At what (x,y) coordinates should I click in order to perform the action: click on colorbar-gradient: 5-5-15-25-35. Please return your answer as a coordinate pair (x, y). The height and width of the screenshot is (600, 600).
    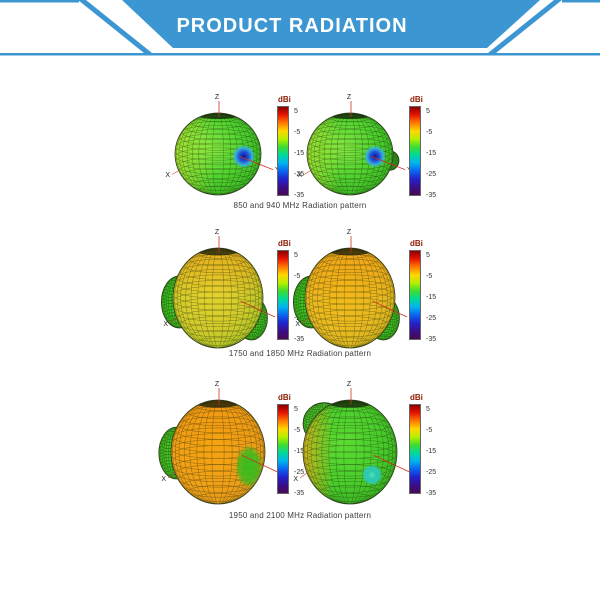
    Looking at the image, I should click on (290, 296).